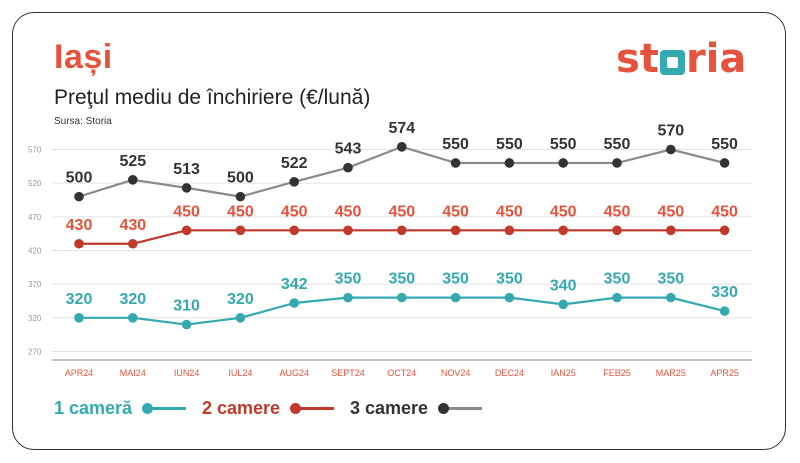  I want to click on y-tick-label-570: 570, so click(35, 150).